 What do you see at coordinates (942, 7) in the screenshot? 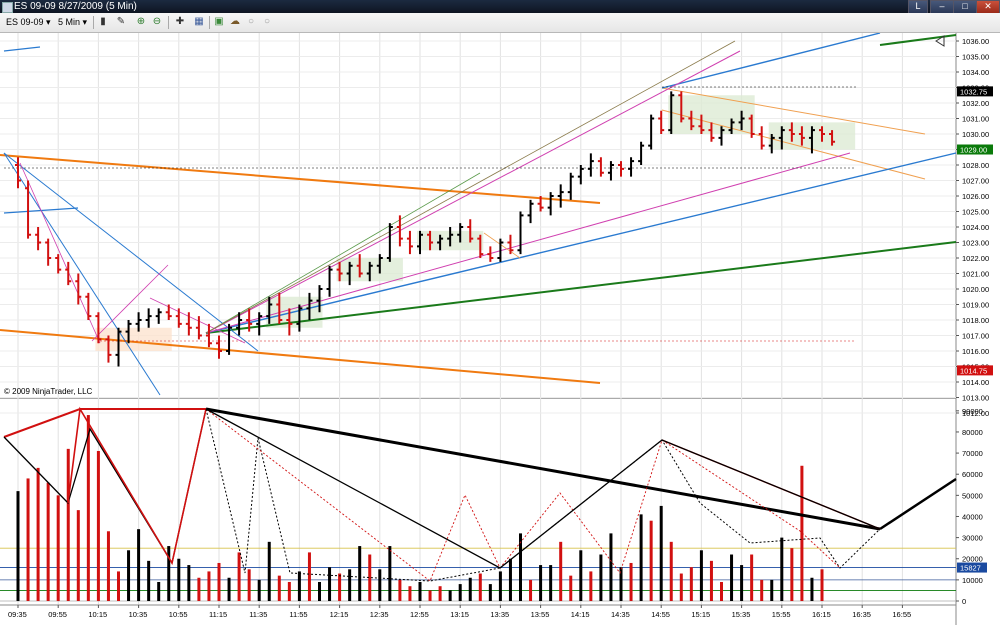
I see `minimize-button: –` at bounding box center [942, 7].